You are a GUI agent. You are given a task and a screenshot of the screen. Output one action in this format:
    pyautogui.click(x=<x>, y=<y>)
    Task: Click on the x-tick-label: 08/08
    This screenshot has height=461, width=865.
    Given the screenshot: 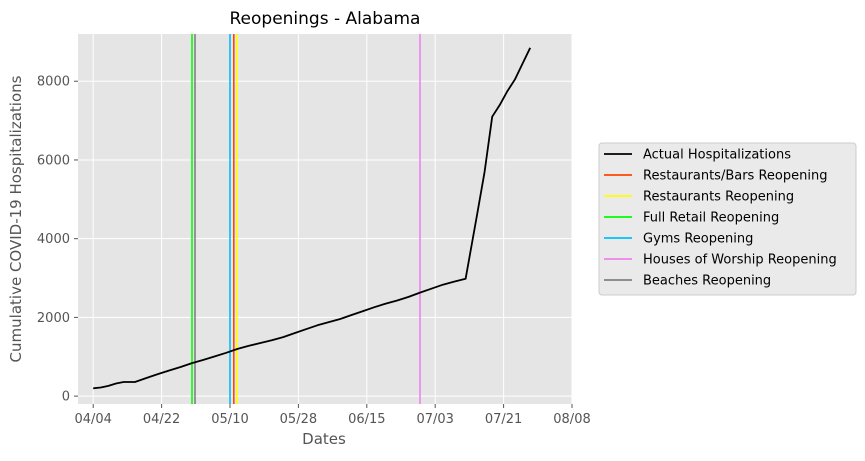 What is the action you would take?
    pyautogui.click(x=571, y=419)
    